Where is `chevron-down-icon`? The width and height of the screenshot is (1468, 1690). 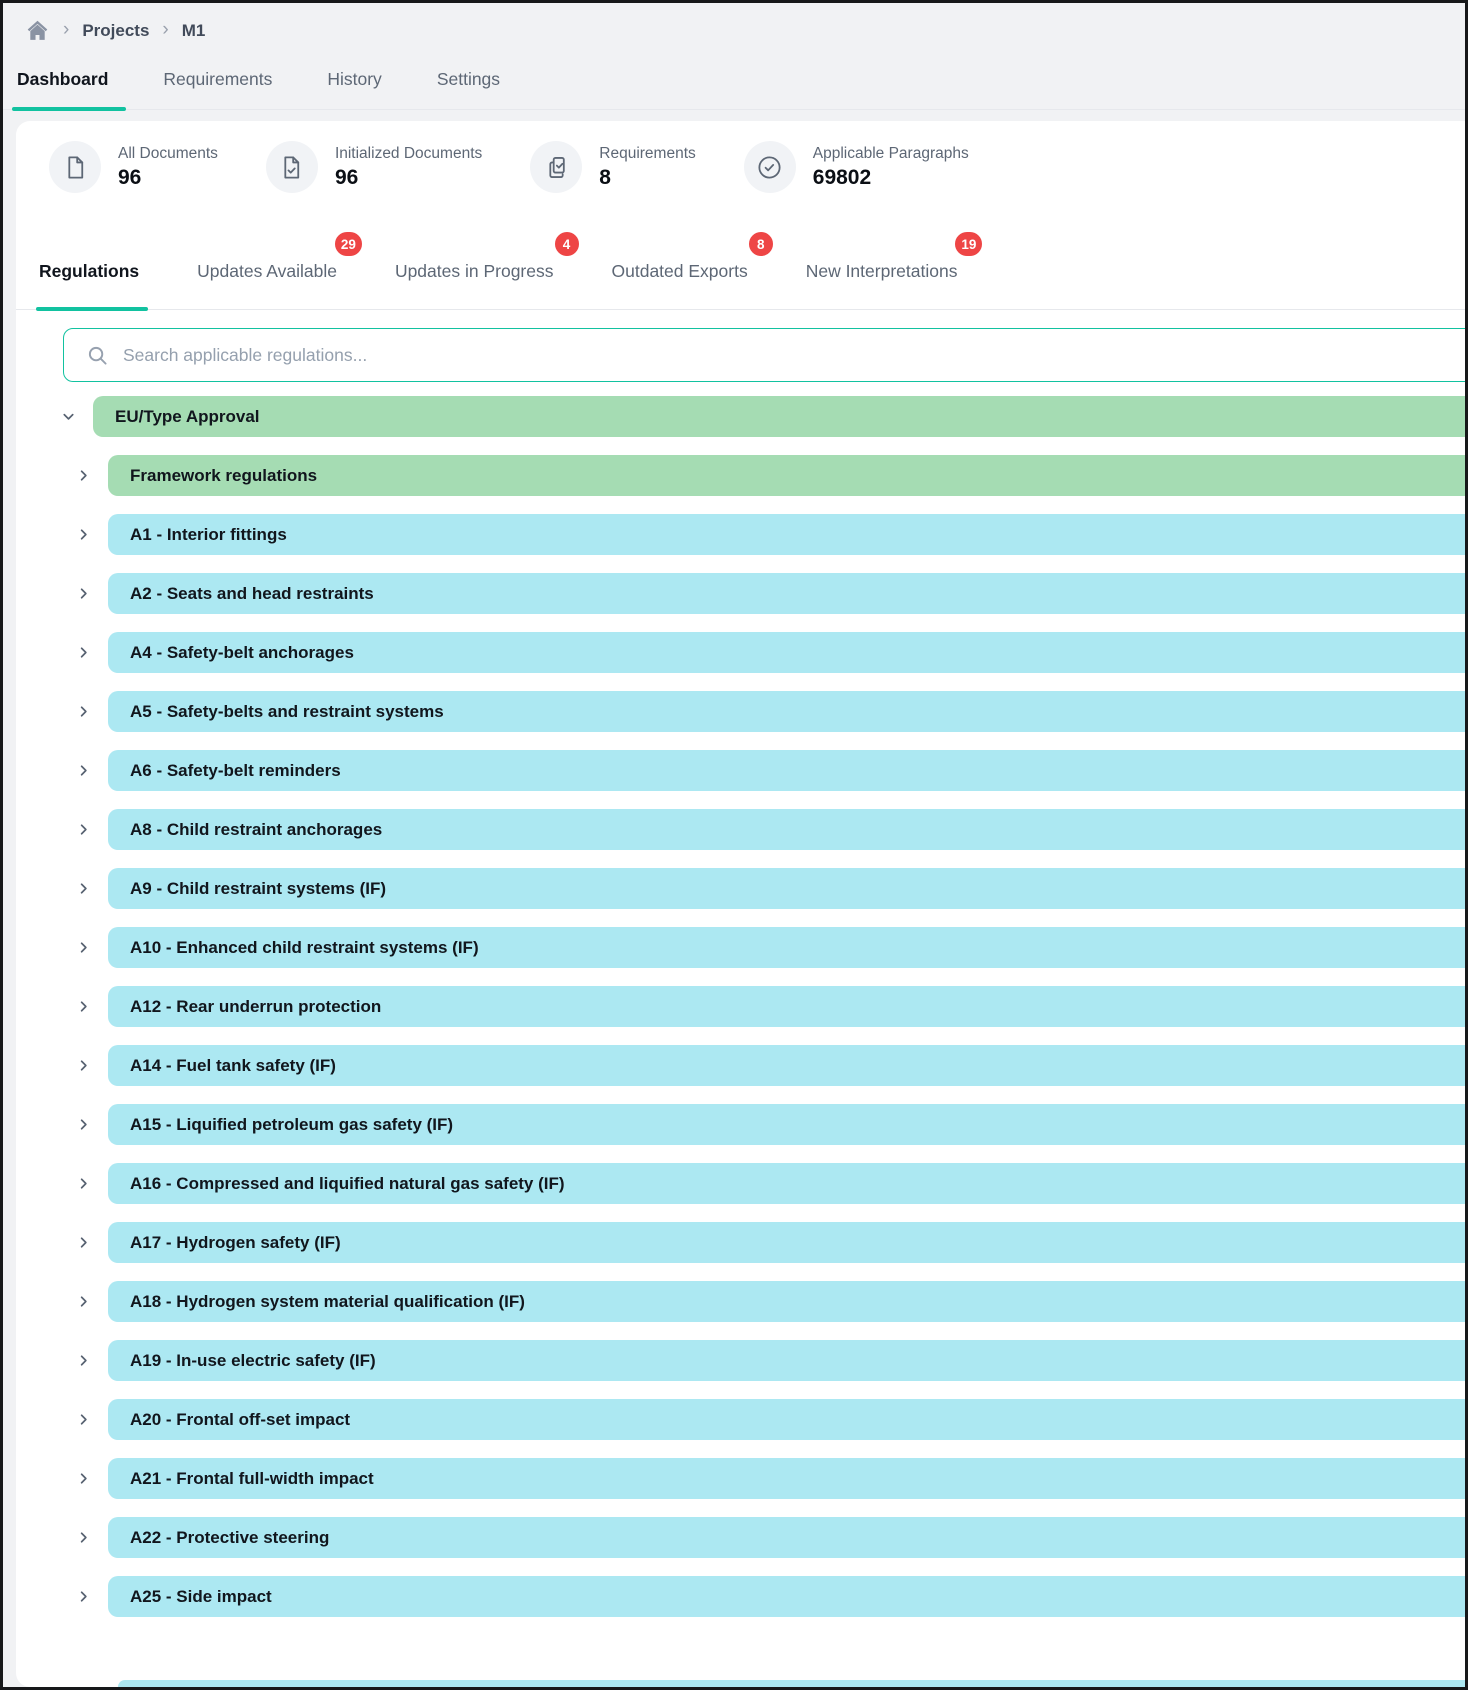
chevron-down-icon is located at coordinates (68, 417).